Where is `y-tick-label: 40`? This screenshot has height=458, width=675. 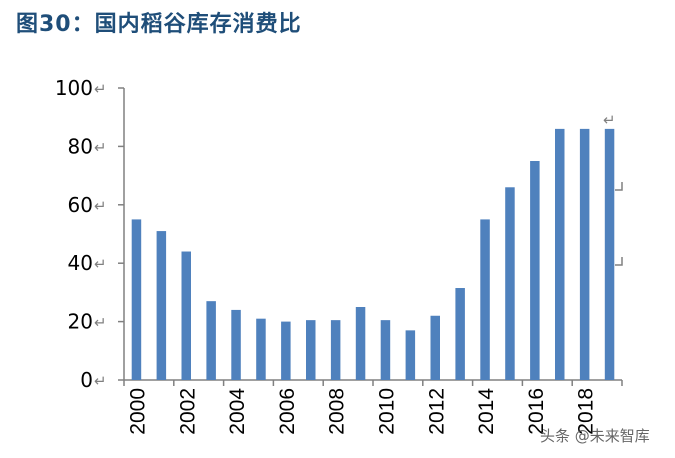
y-tick-label: 40 is located at coordinates (80, 263).